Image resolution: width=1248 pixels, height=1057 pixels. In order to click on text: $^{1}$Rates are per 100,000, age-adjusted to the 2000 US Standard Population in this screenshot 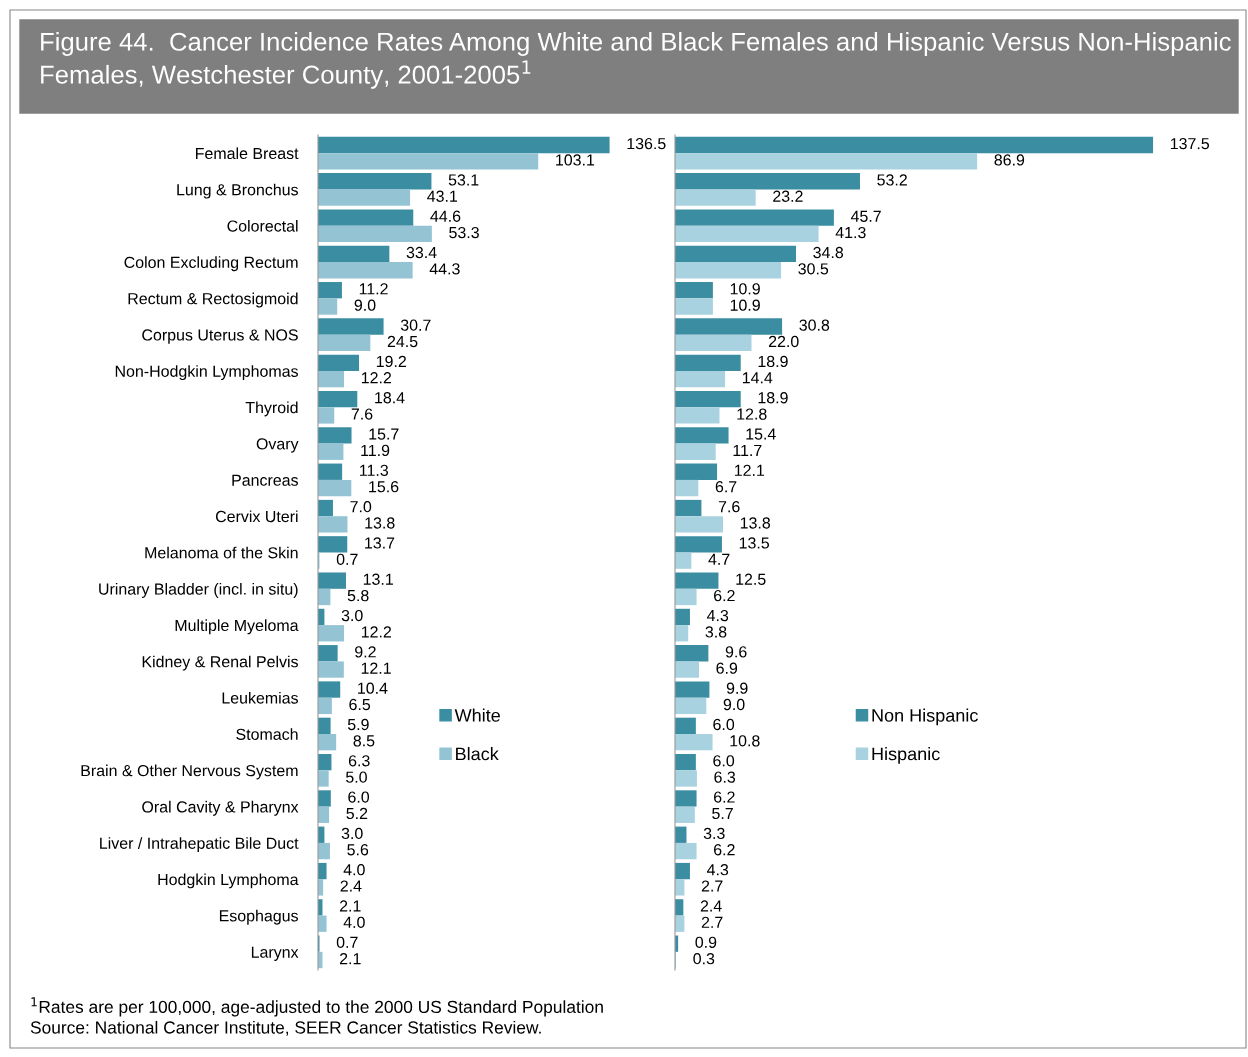, I will do `click(317, 1007)`.